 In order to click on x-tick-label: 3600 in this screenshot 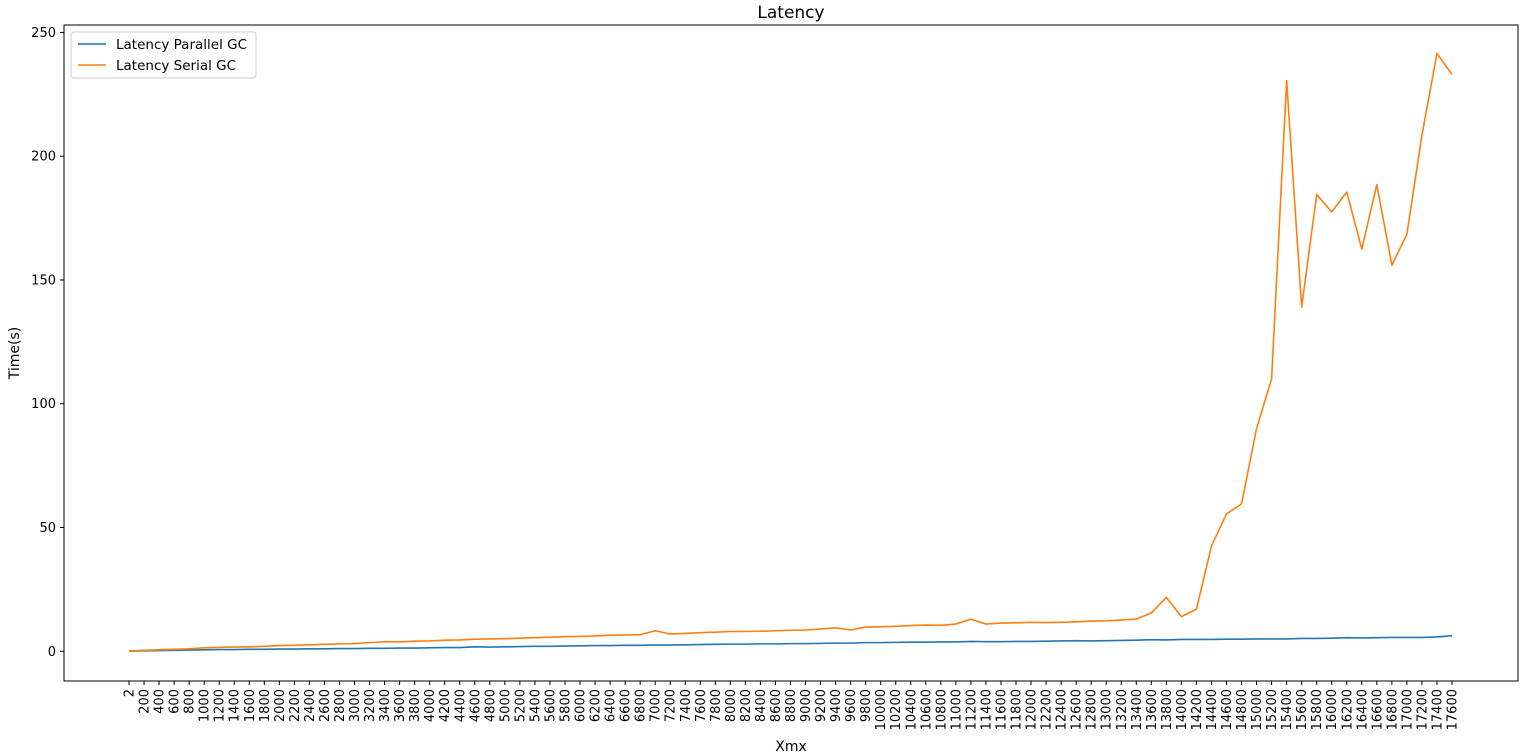, I will do `click(400, 705)`.